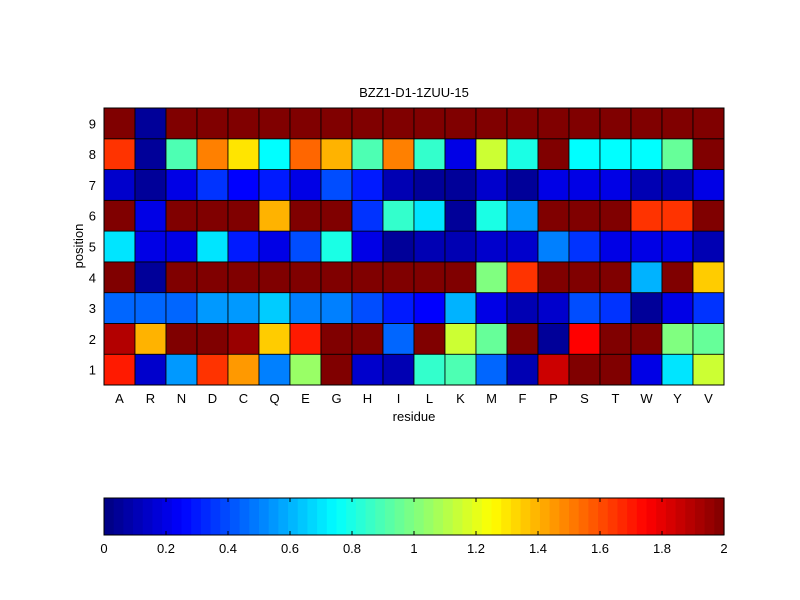 The width and height of the screenshot is (800, 600). What do you see at coordinates (584, 398) in the screenshot?
I see `x-tick-label: S` at bounding box center [584, 398].